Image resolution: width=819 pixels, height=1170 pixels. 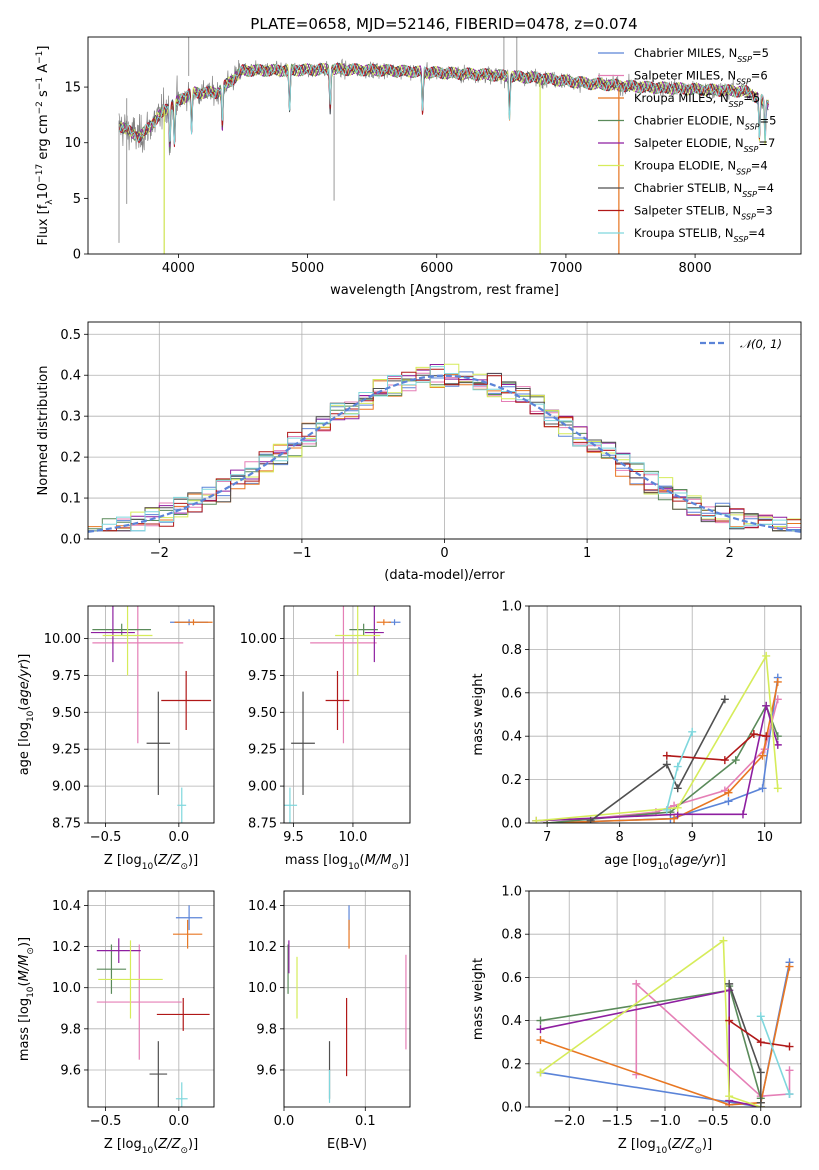 What do you see at coordinates (766, 143) in the screenshot?
I see `legend-n: =7` at bounding box center [766, 143].